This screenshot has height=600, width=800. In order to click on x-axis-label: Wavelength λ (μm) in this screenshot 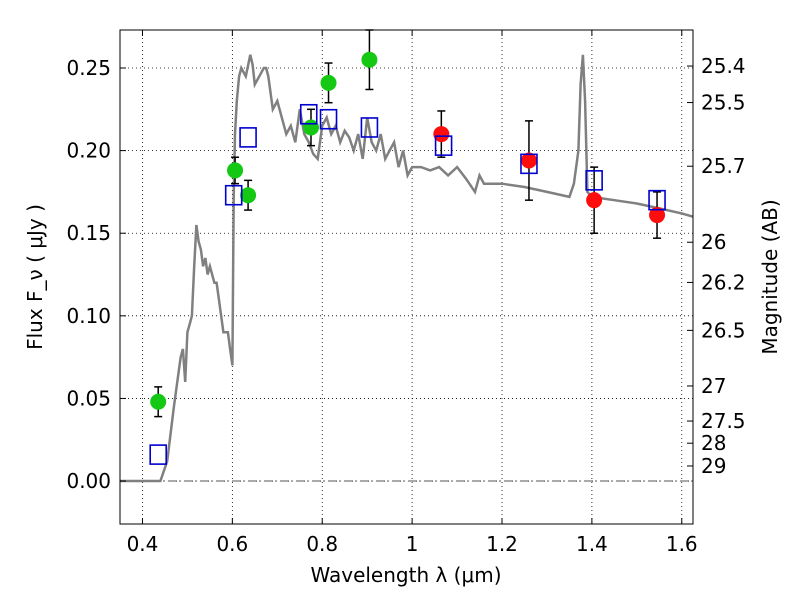, I will do `click(405, 575)`.